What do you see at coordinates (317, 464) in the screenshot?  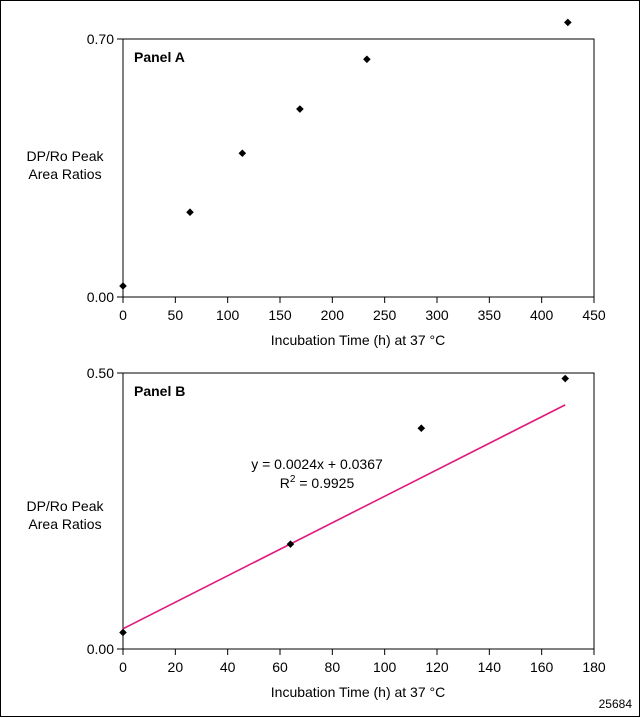 I see `panel-b-fit-equation: y = 0.0024x + 0.0367` at bounding box center [317, 464].